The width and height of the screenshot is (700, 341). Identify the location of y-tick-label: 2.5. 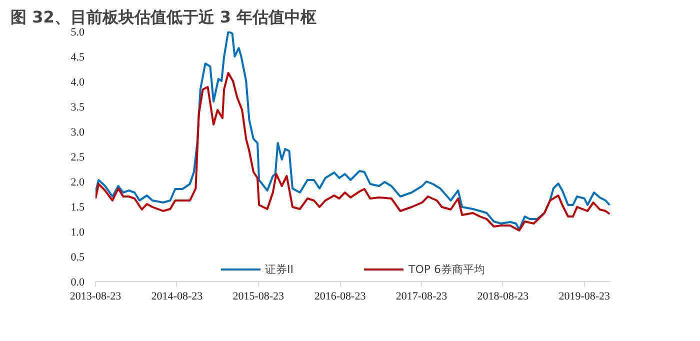
(77, 158).